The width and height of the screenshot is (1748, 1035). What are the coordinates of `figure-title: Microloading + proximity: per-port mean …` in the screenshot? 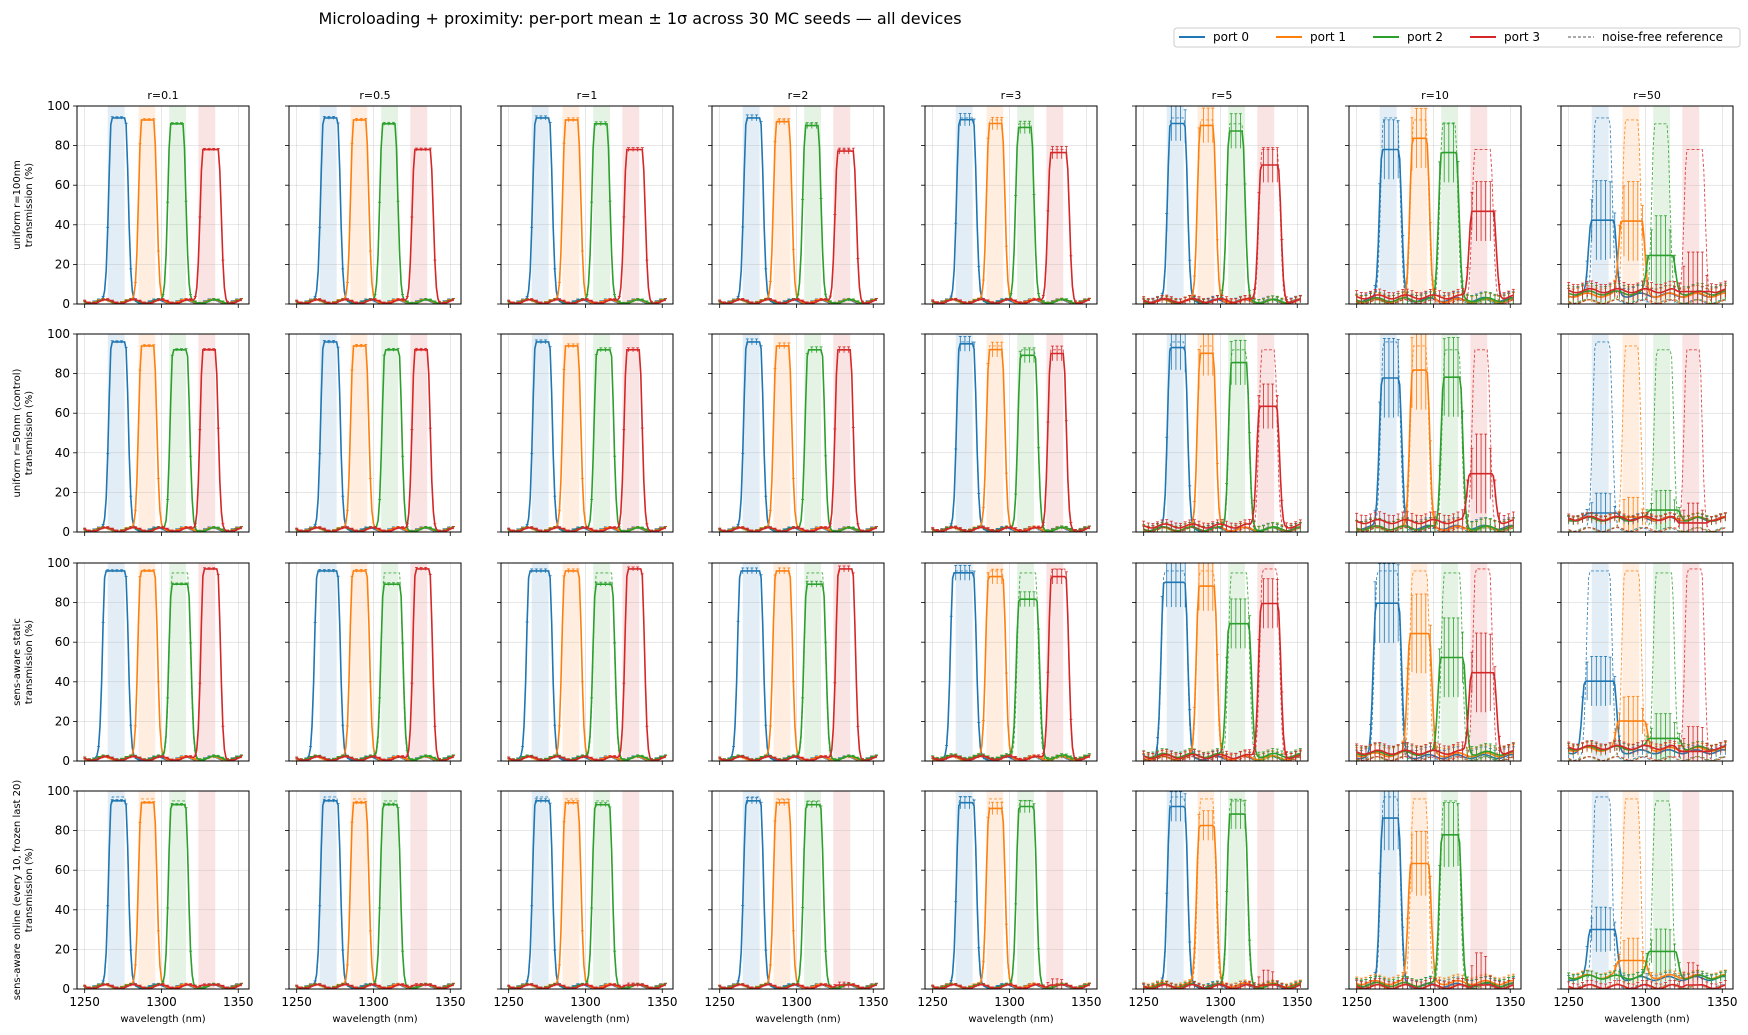 It's located at (639, 18).